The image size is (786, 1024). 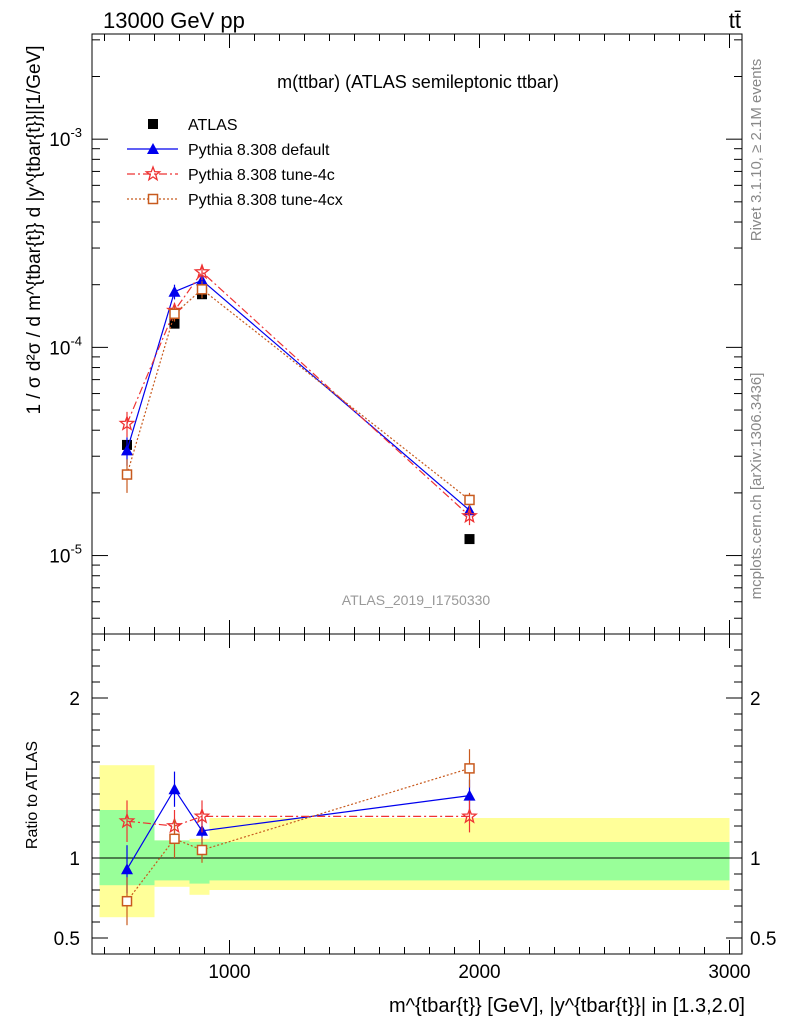 I want to click on legend-entry: Pythia 8.308 default, so click(x=228, y=150).